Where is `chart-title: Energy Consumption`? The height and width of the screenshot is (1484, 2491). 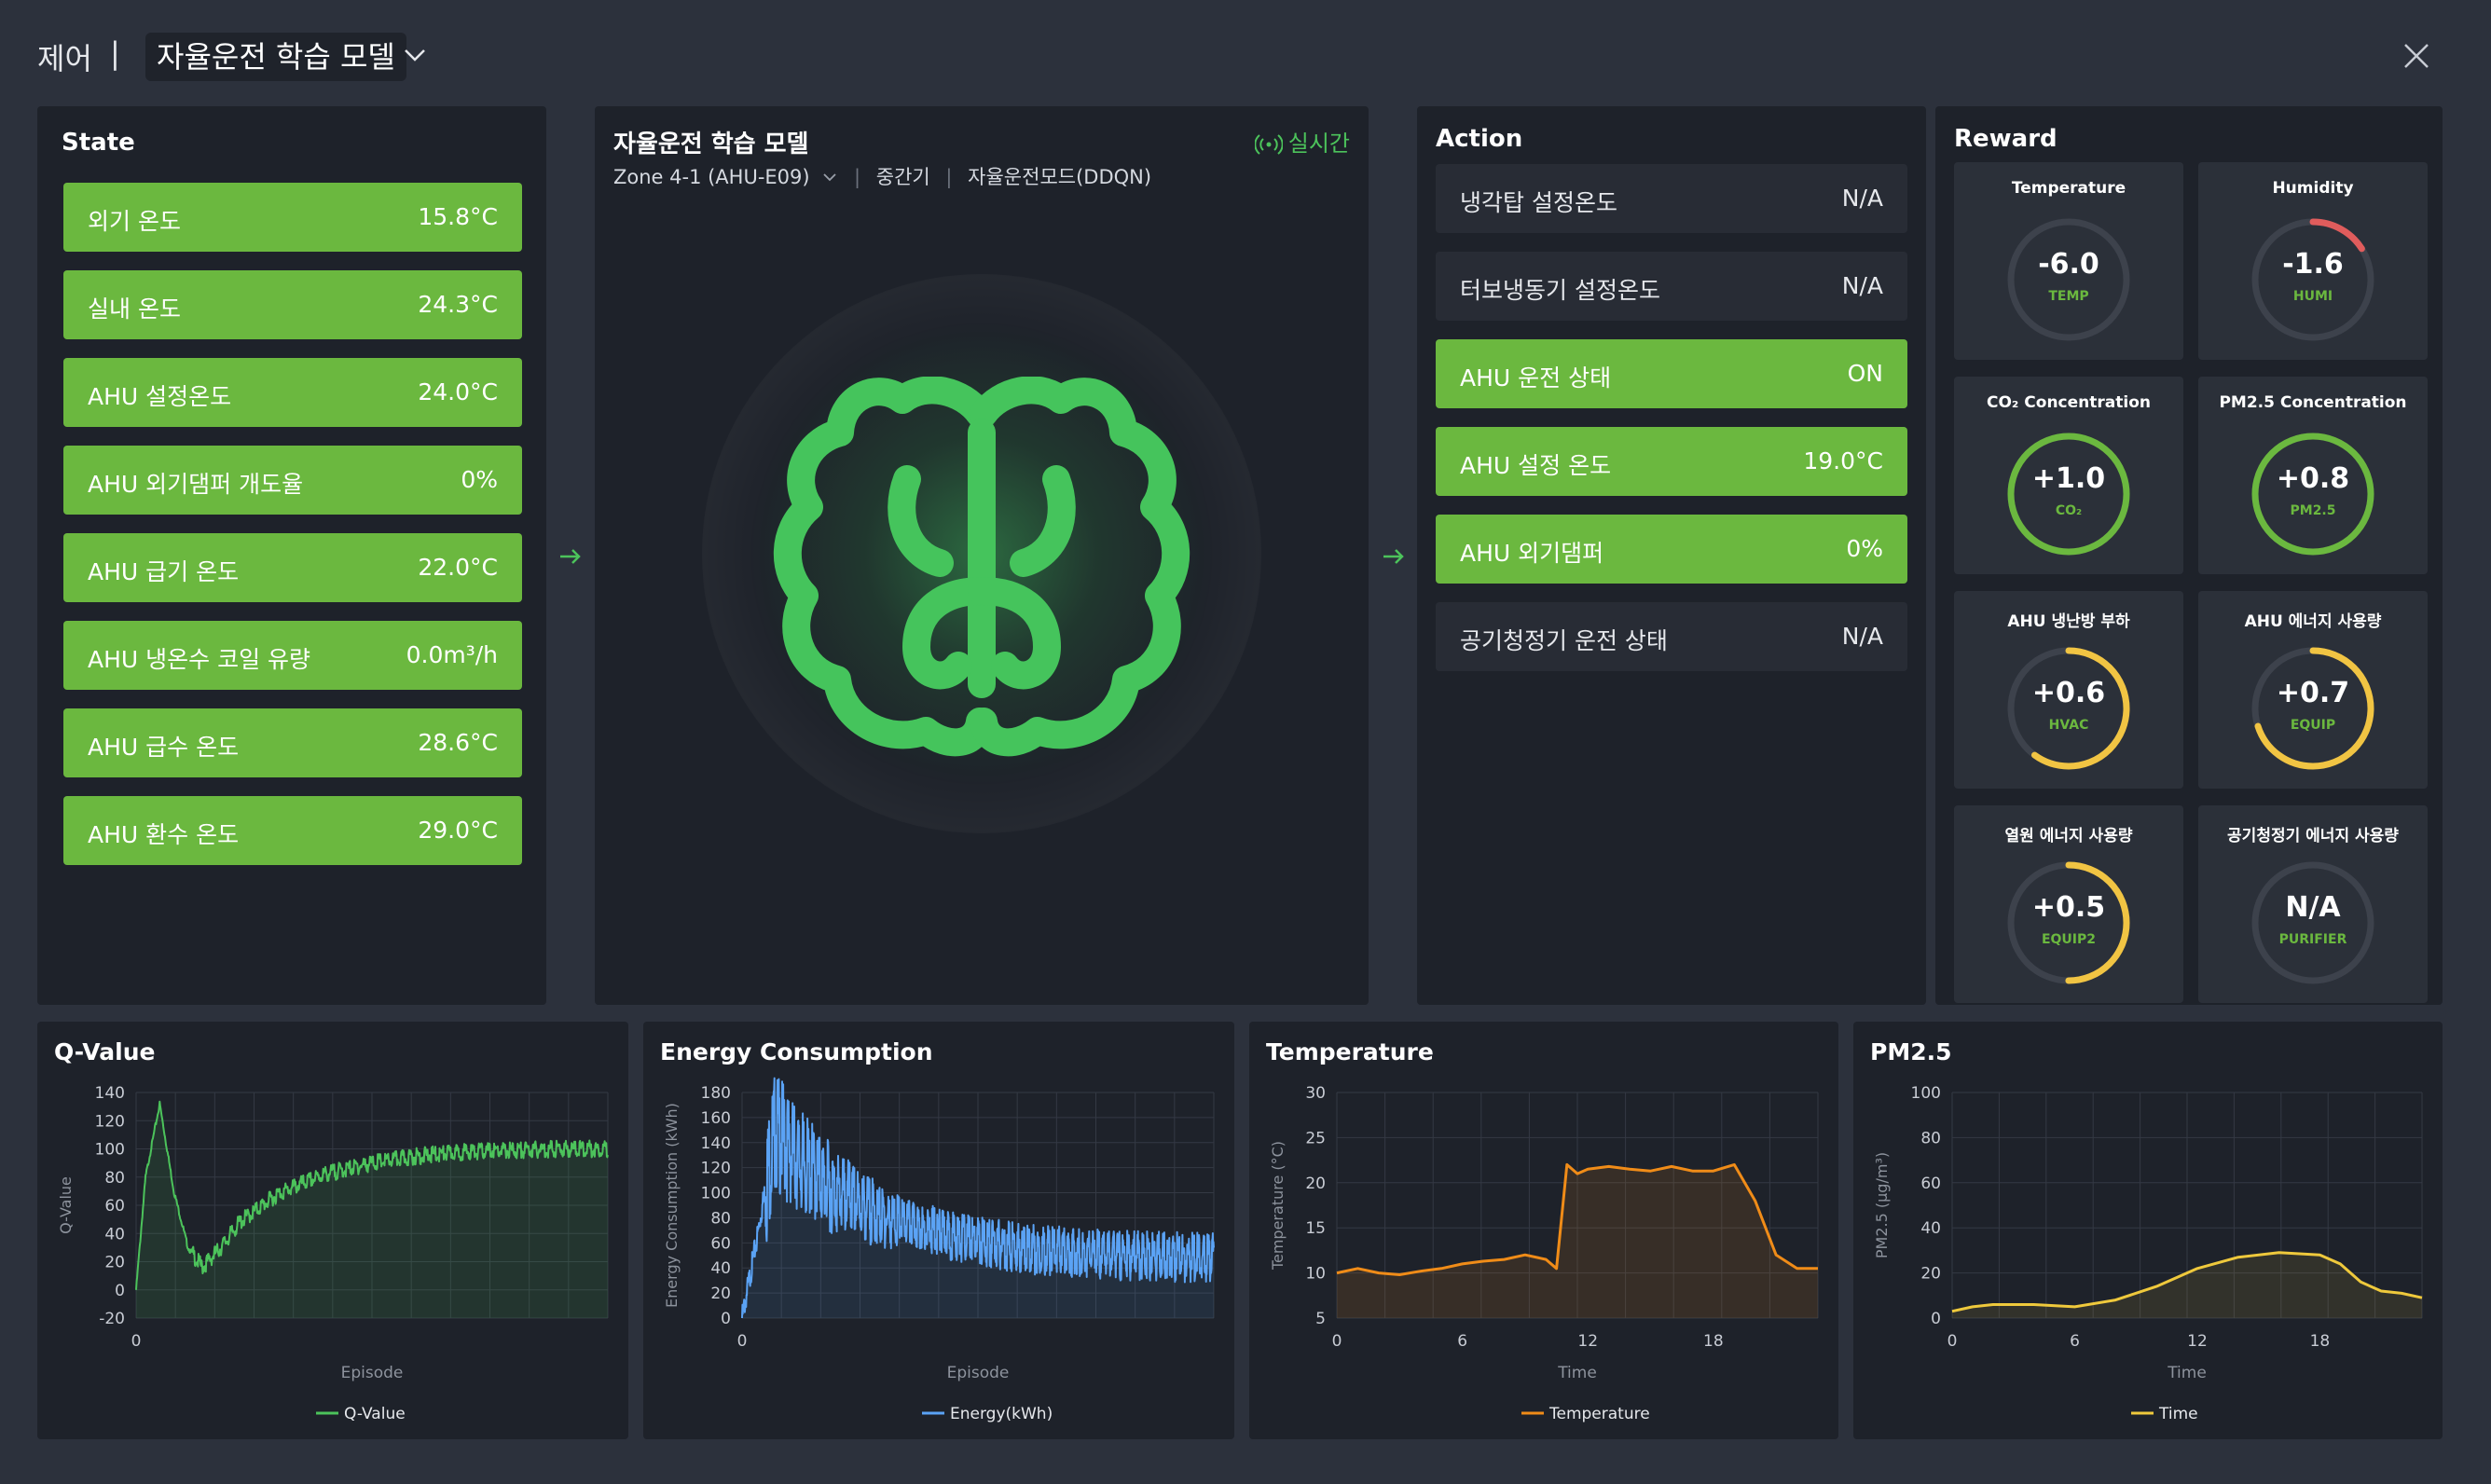
chart-title: Energy Consumption is located at coordinates (796, 1051).